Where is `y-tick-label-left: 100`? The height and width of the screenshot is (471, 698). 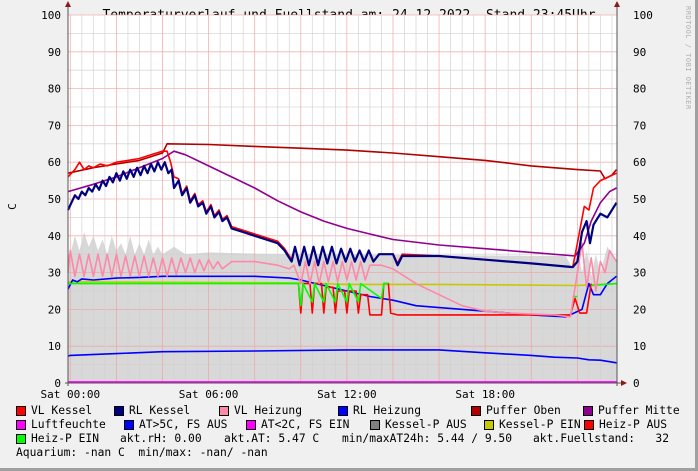
y-tick-label-left: 100 is located at coordinates (51, 15).